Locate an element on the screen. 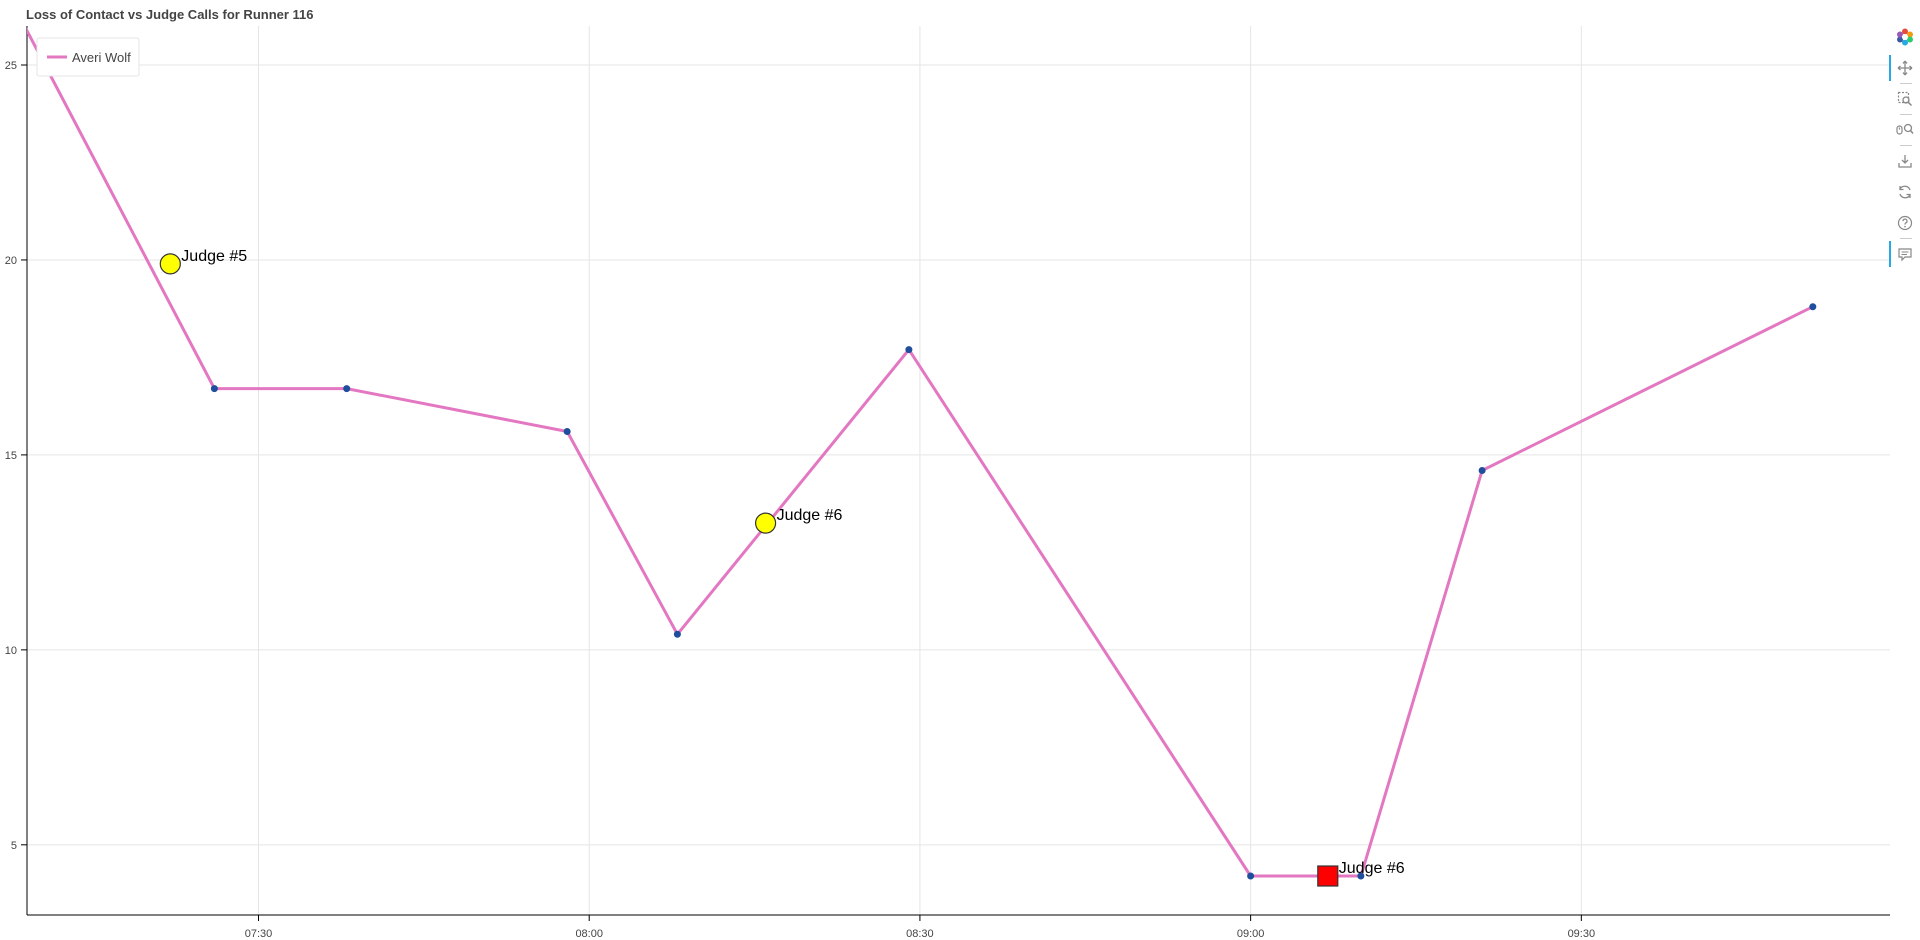 This screenshot has width=1920, height=940. bokeh-logo-icon is located at coordinates (1904, 37).